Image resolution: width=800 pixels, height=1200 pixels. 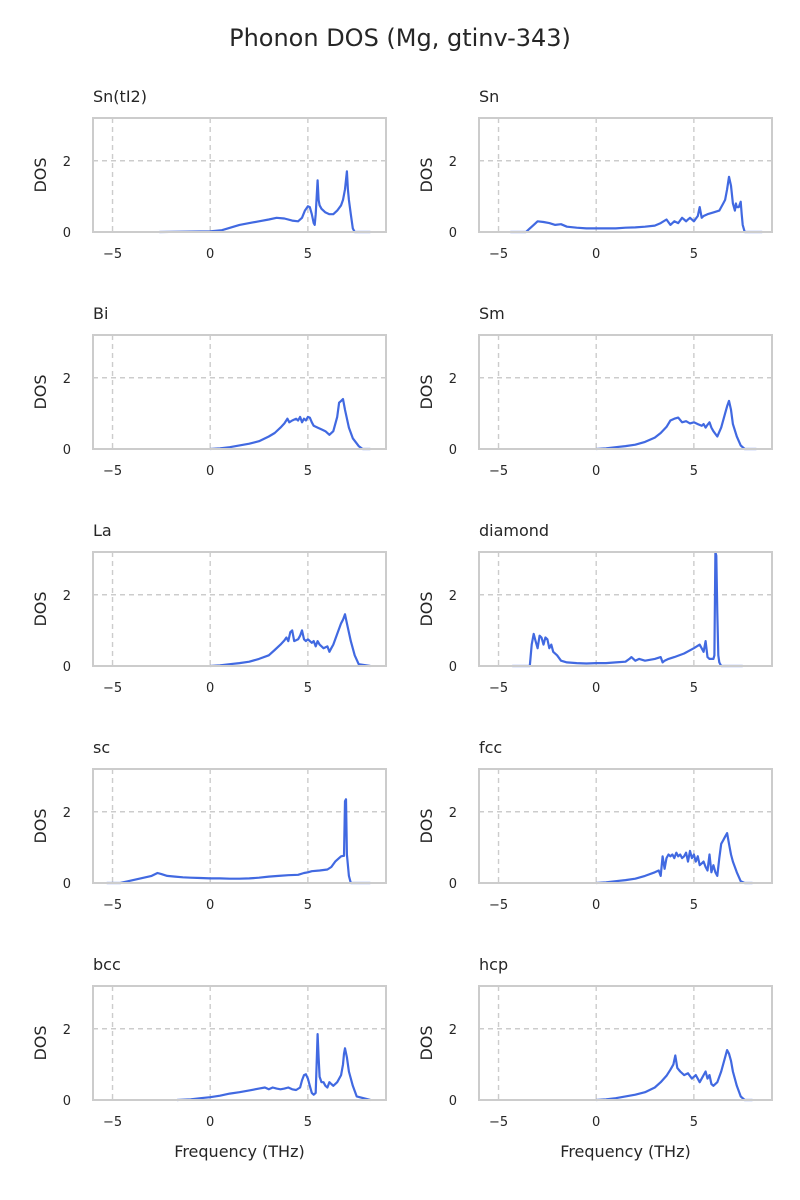 I want to click on figure-title: Phonon DOS (Mg, gtinv-343), so click(x=400, y=38).